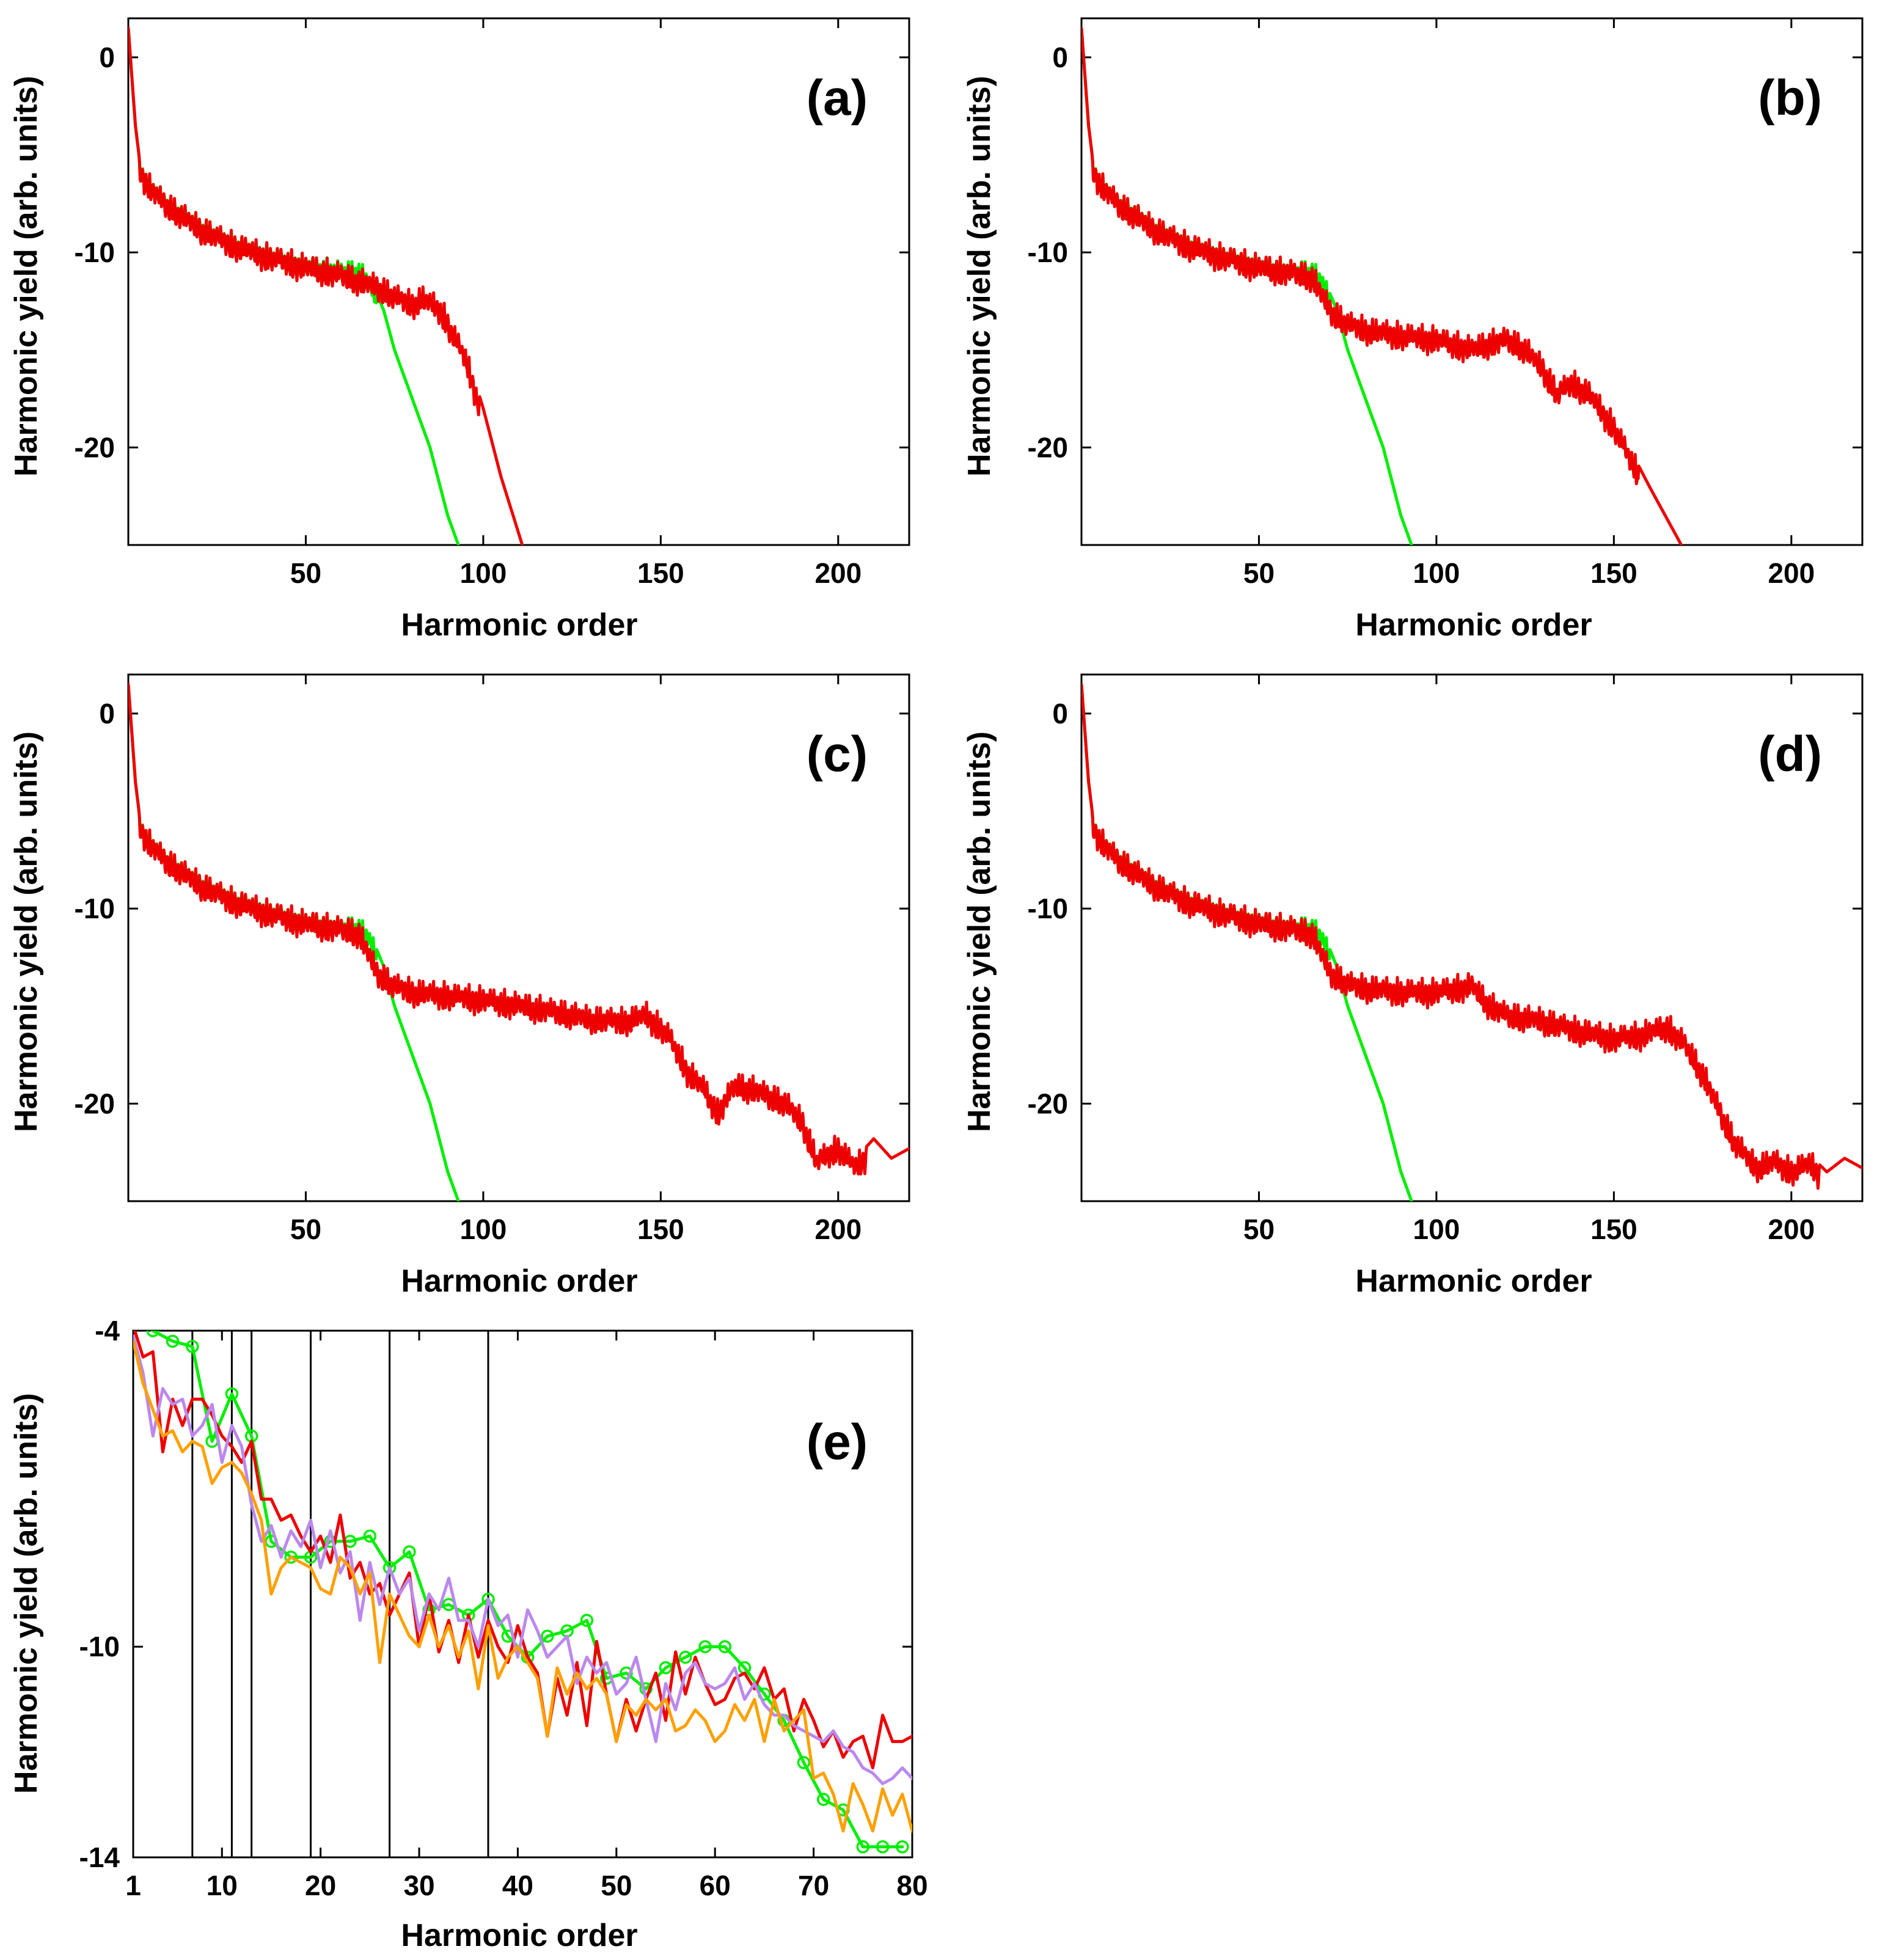  Describe the element at coordinates (519, 1281) in the screenshot. I see `xlabel-c: Harmonic order` at that location.